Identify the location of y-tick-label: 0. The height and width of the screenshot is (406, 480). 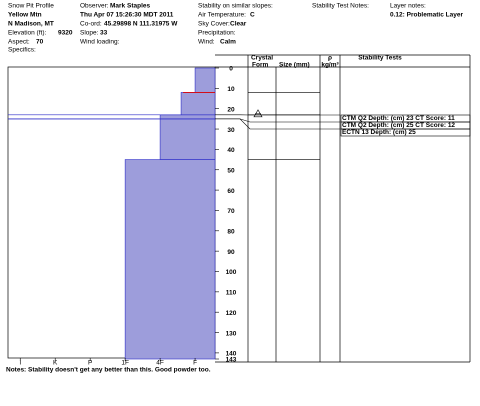
(231, 69).